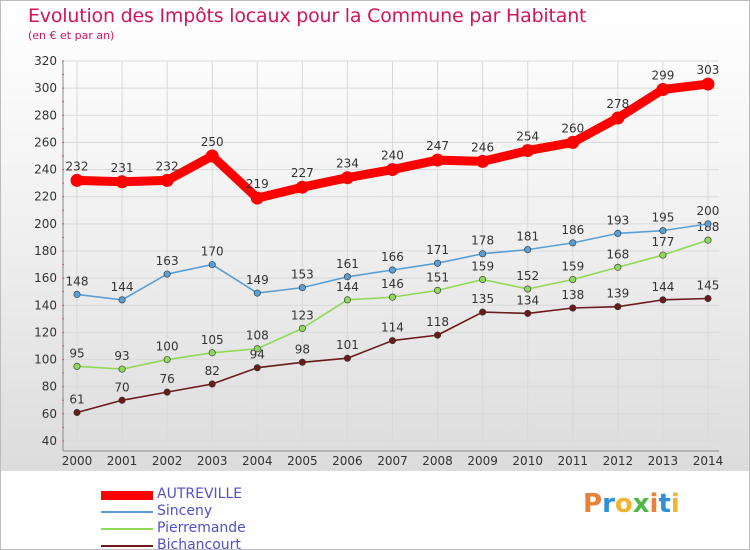 Image resolution: width=750 pixels, height=550 pixels. What do you see at coordinates (212, 461) in the screenshot?
I see `x-tick-label: 2003` at bounding box center [212, 461].